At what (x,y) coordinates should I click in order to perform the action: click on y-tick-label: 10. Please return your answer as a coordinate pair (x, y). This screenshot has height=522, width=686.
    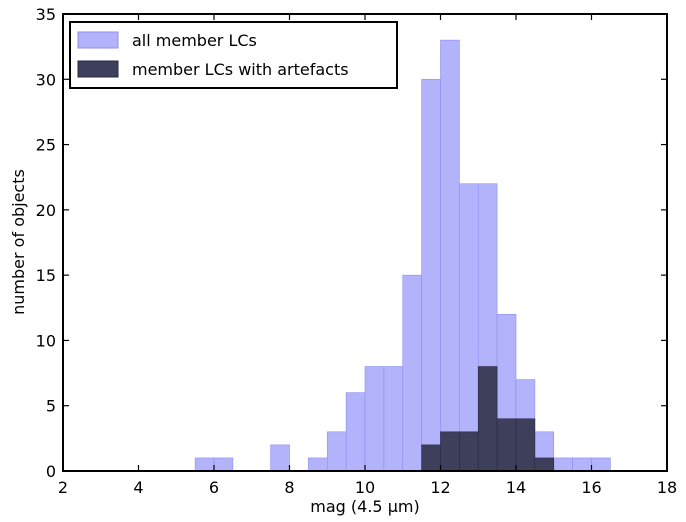
    Looking at the image, I should click on (46, 340).